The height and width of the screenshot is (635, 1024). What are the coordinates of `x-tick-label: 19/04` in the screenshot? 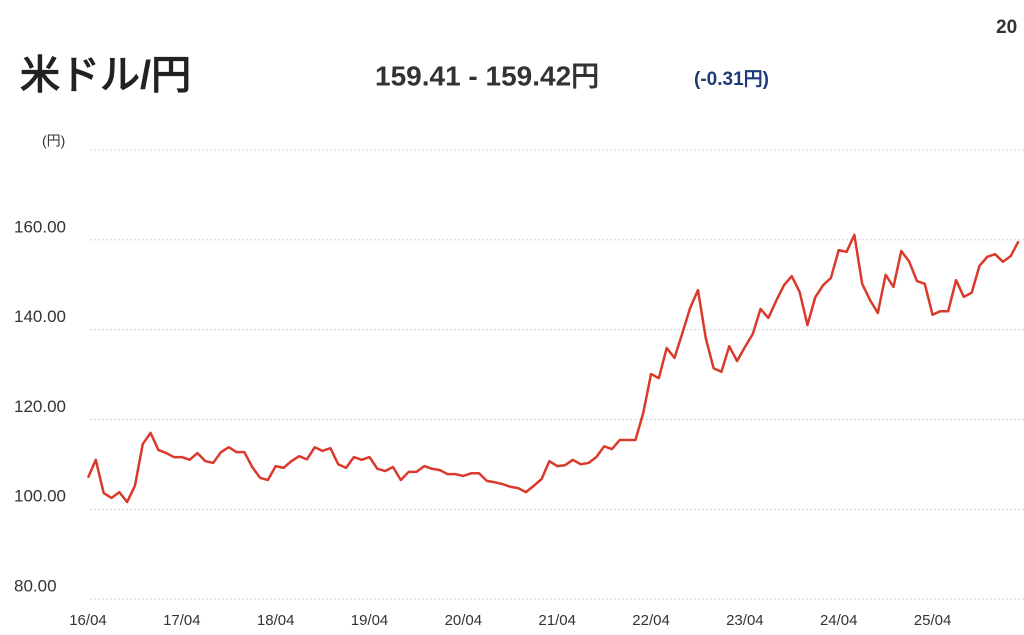 It's located at (370, 620).